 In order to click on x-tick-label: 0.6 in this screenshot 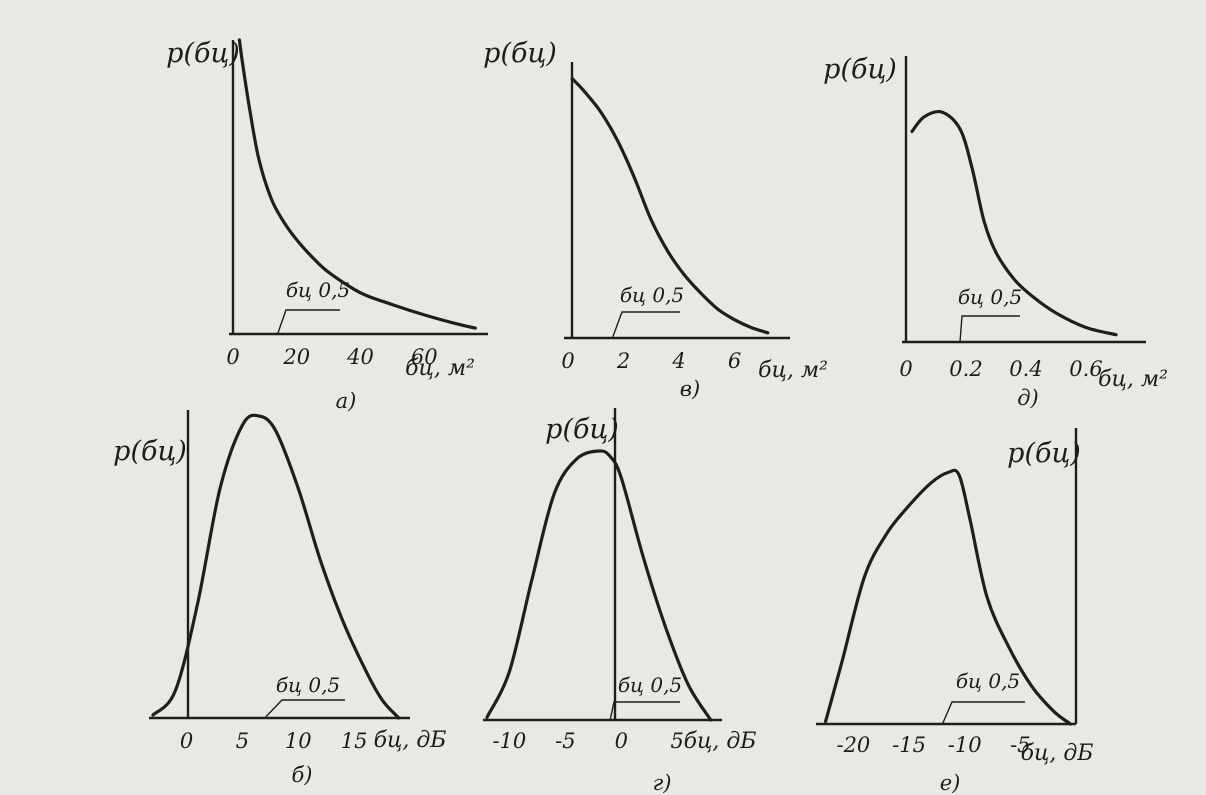, I will do `click(1085, 369)`.